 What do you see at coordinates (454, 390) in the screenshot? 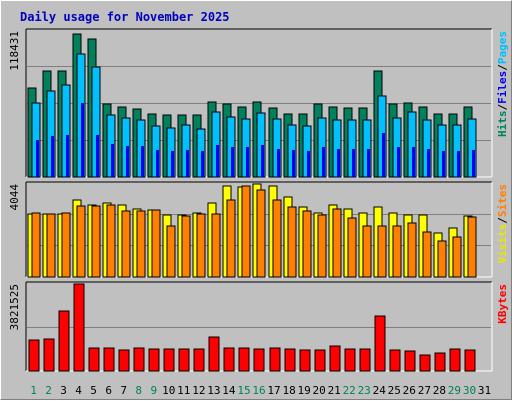
I see `x-tick-label: 29` at bounding box center [454, 390].